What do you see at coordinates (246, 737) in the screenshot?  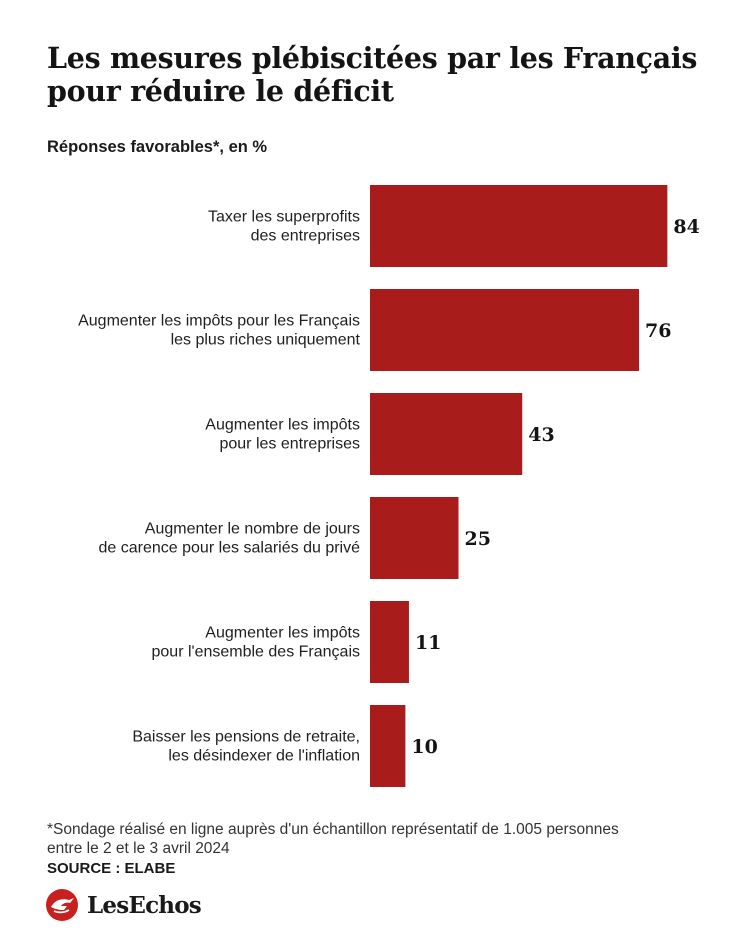 I see `category-label-line: Baisser les pensions de retraite,` at bounding box center [246, 737].